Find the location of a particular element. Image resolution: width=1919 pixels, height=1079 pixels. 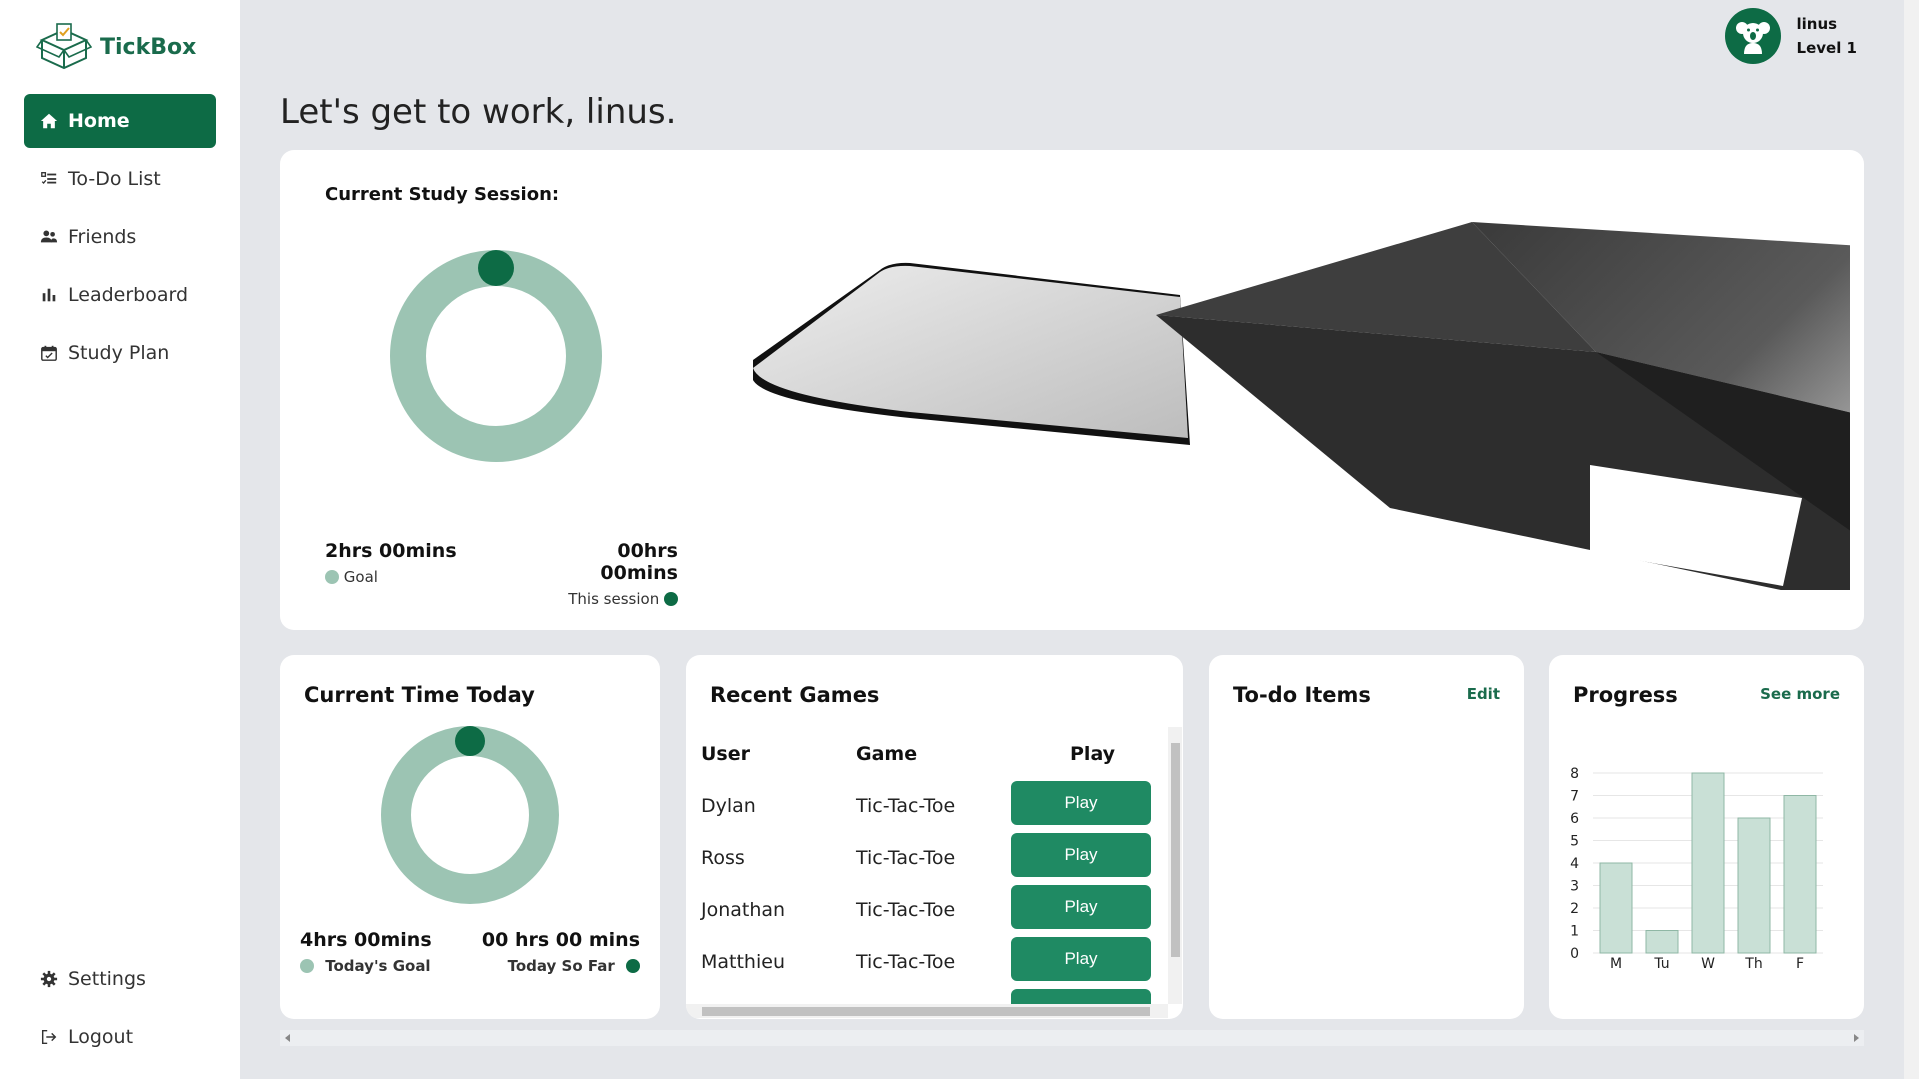

page-horizontal-scrollbar is located at coordinates (1072, 1038).